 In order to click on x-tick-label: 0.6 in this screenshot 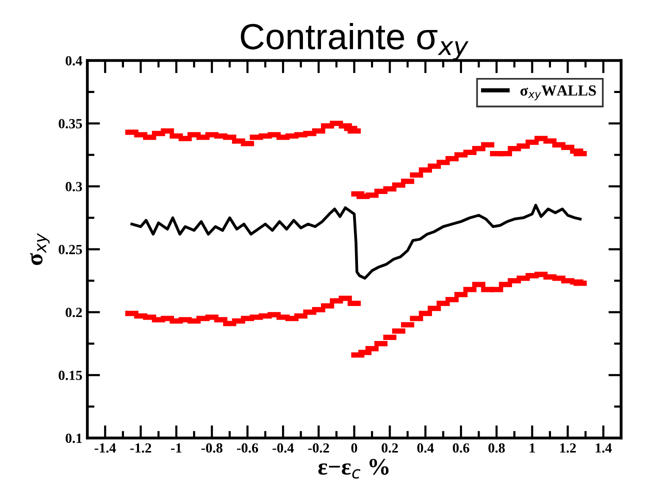, I will do `click(461, 448)`.